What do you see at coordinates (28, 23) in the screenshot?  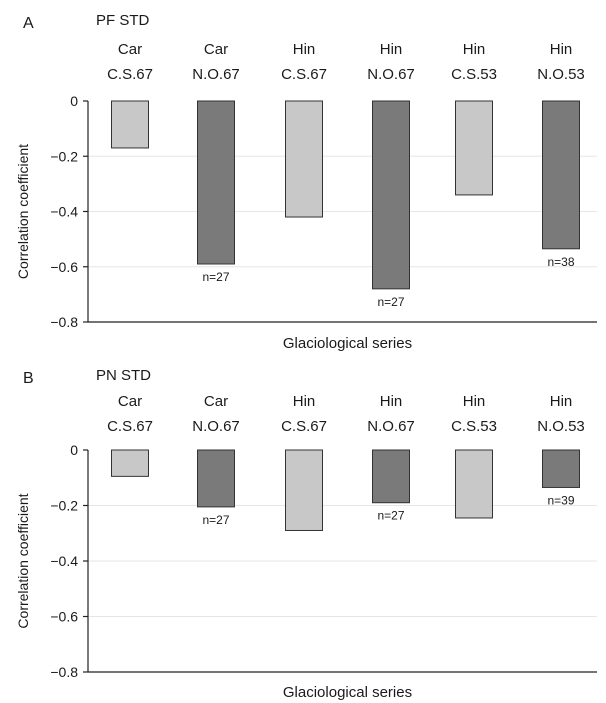 I see `panel-a-letter: A` at bounding box center [28, 23].